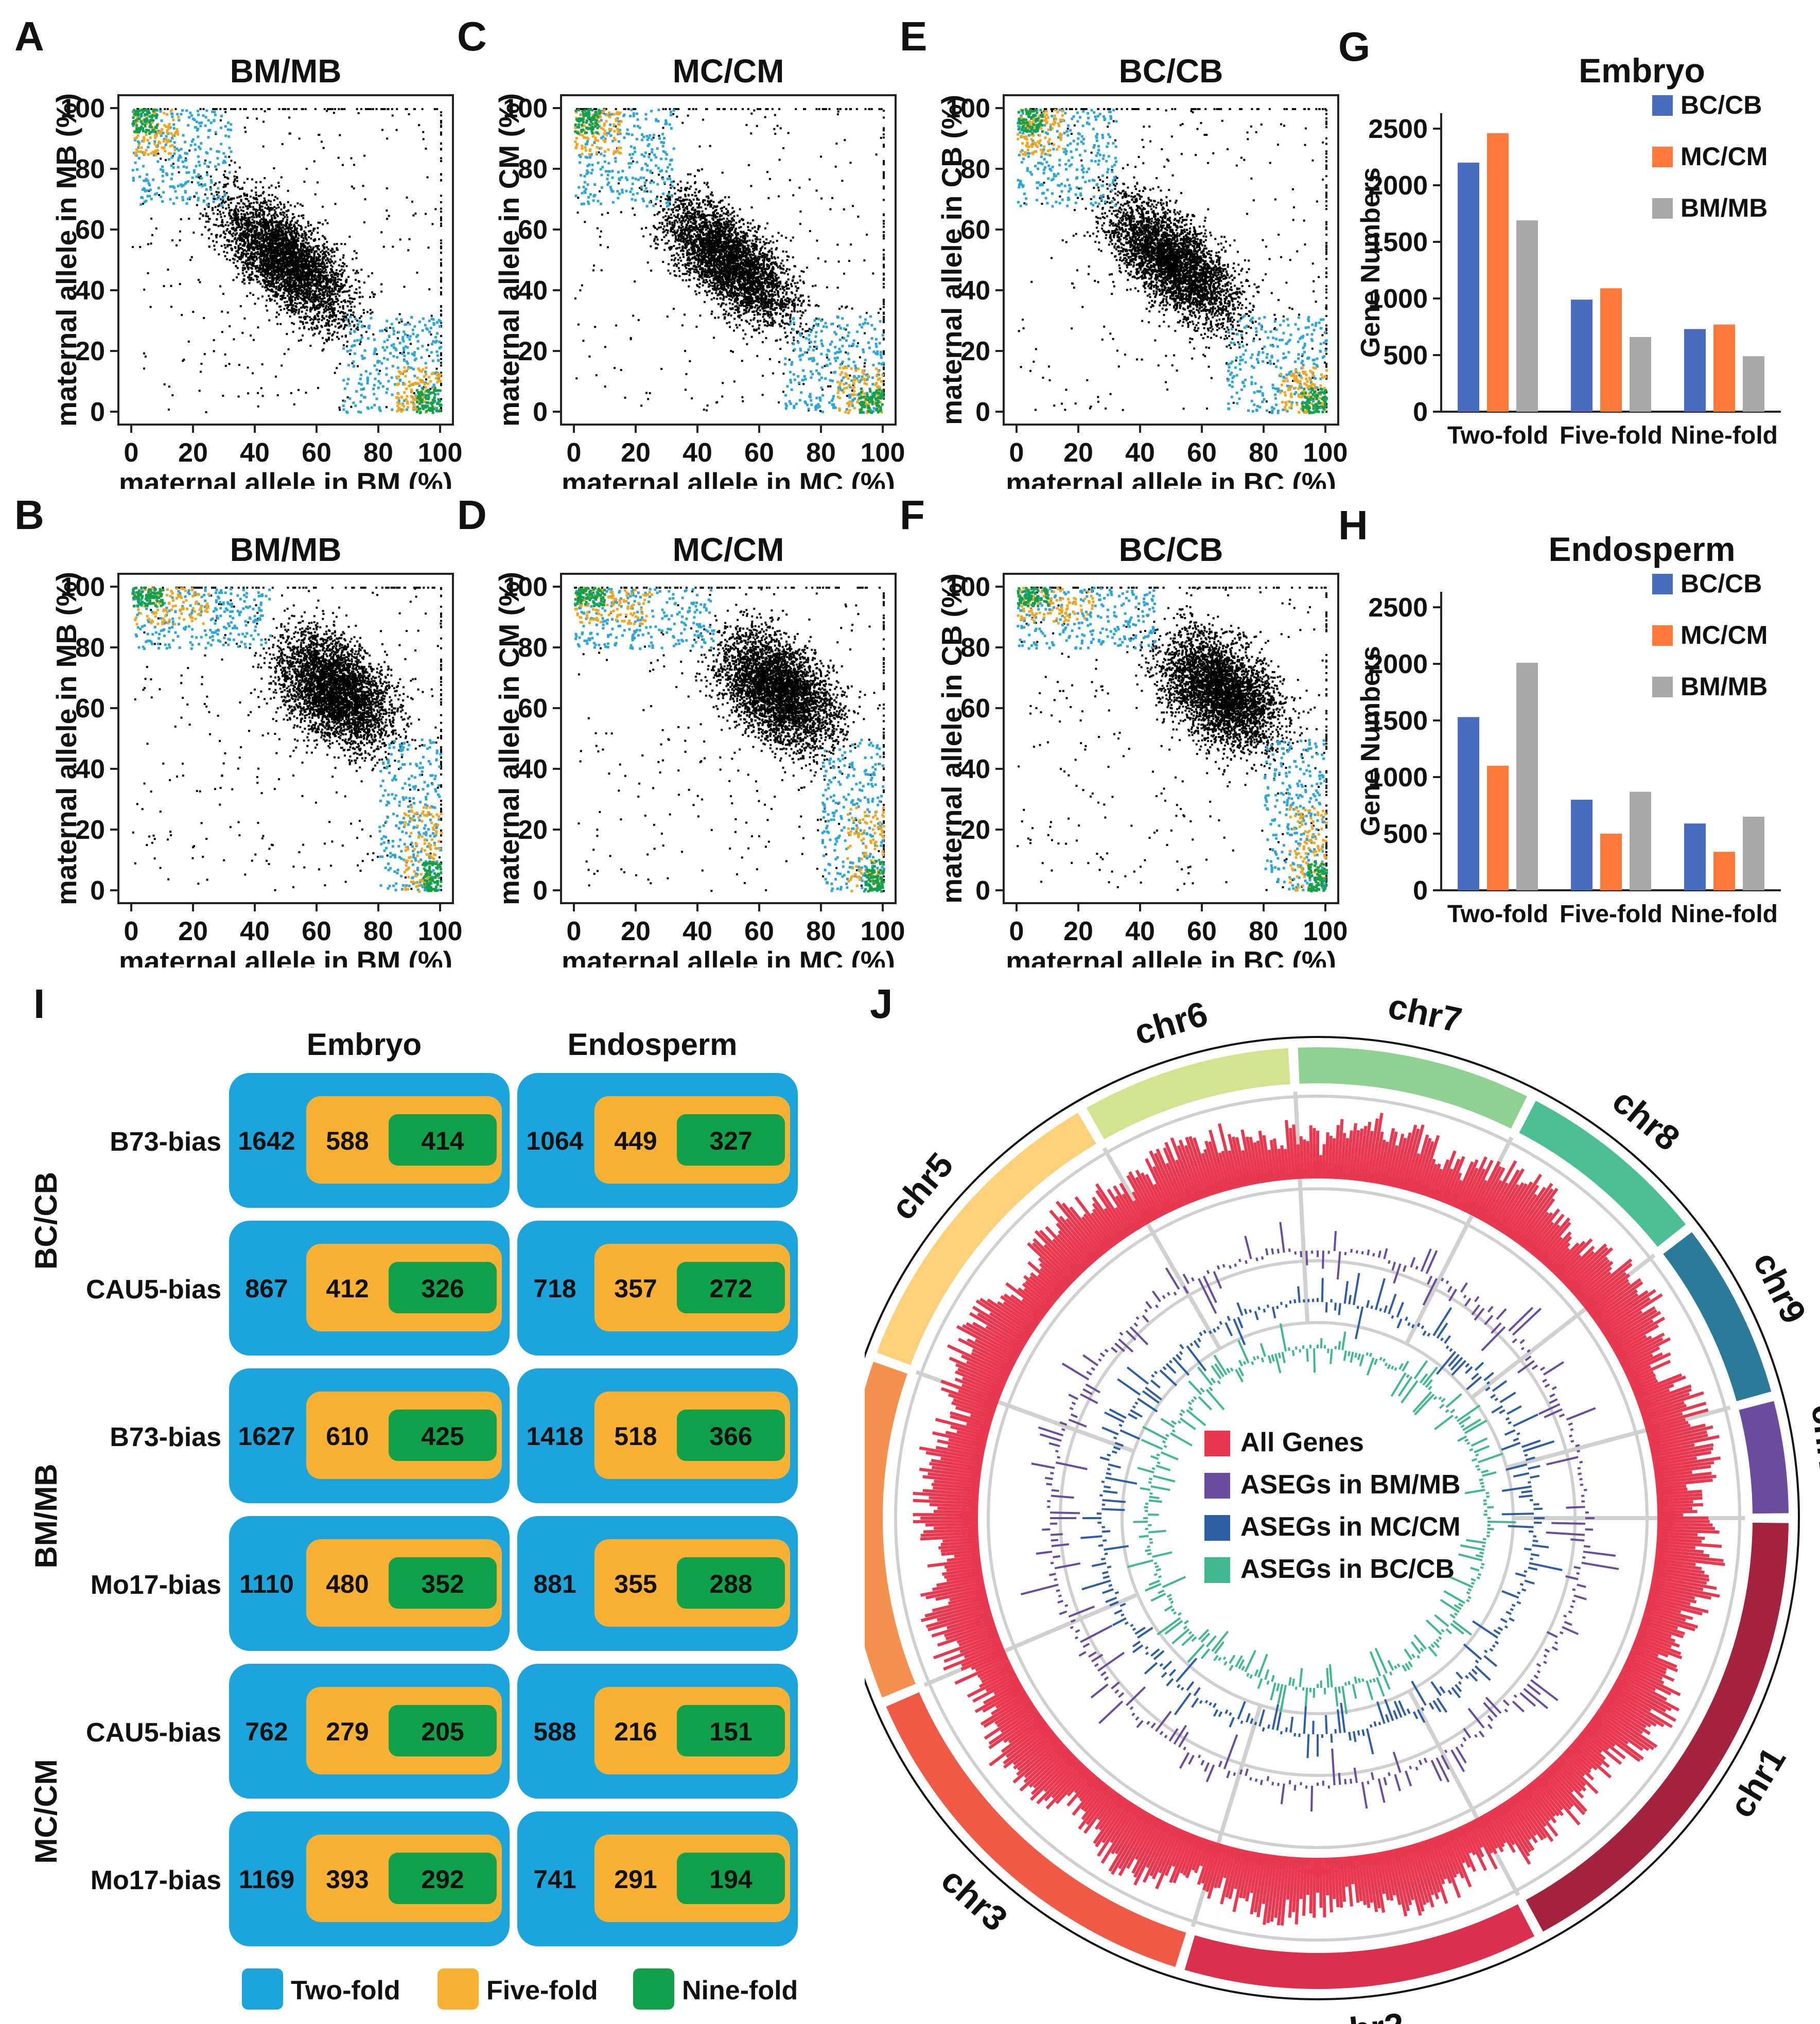 The image size is (1820, 2024). I want to click on x-tick-label: 40, so click(255, 453).